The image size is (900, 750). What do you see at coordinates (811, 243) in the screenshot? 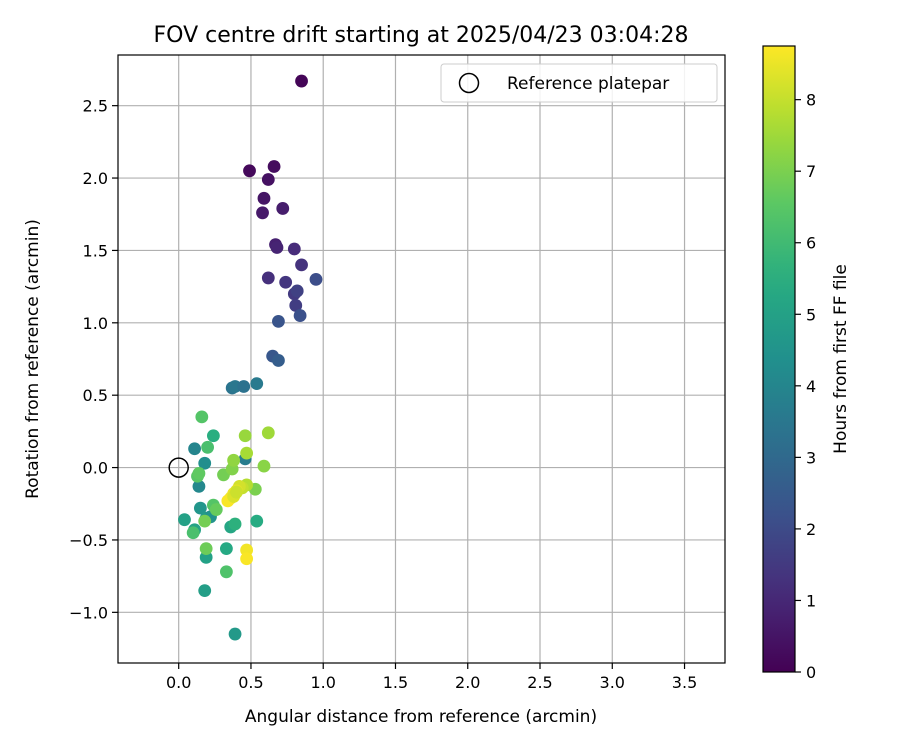
I see `colorbar-tick-label: 6` at bounding box center [811, 243].